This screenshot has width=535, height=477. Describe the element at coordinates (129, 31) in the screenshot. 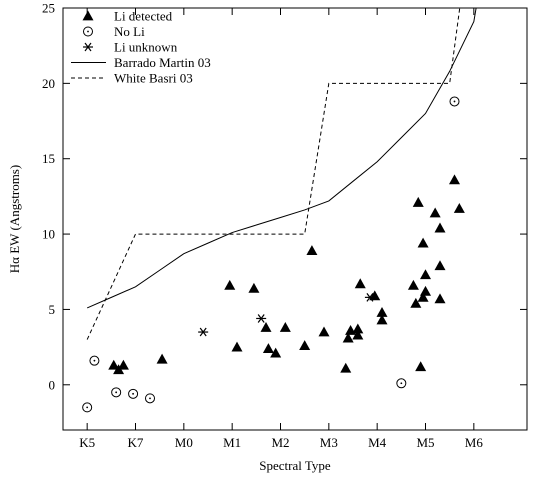

I see `legend-label: No Li` at that location.